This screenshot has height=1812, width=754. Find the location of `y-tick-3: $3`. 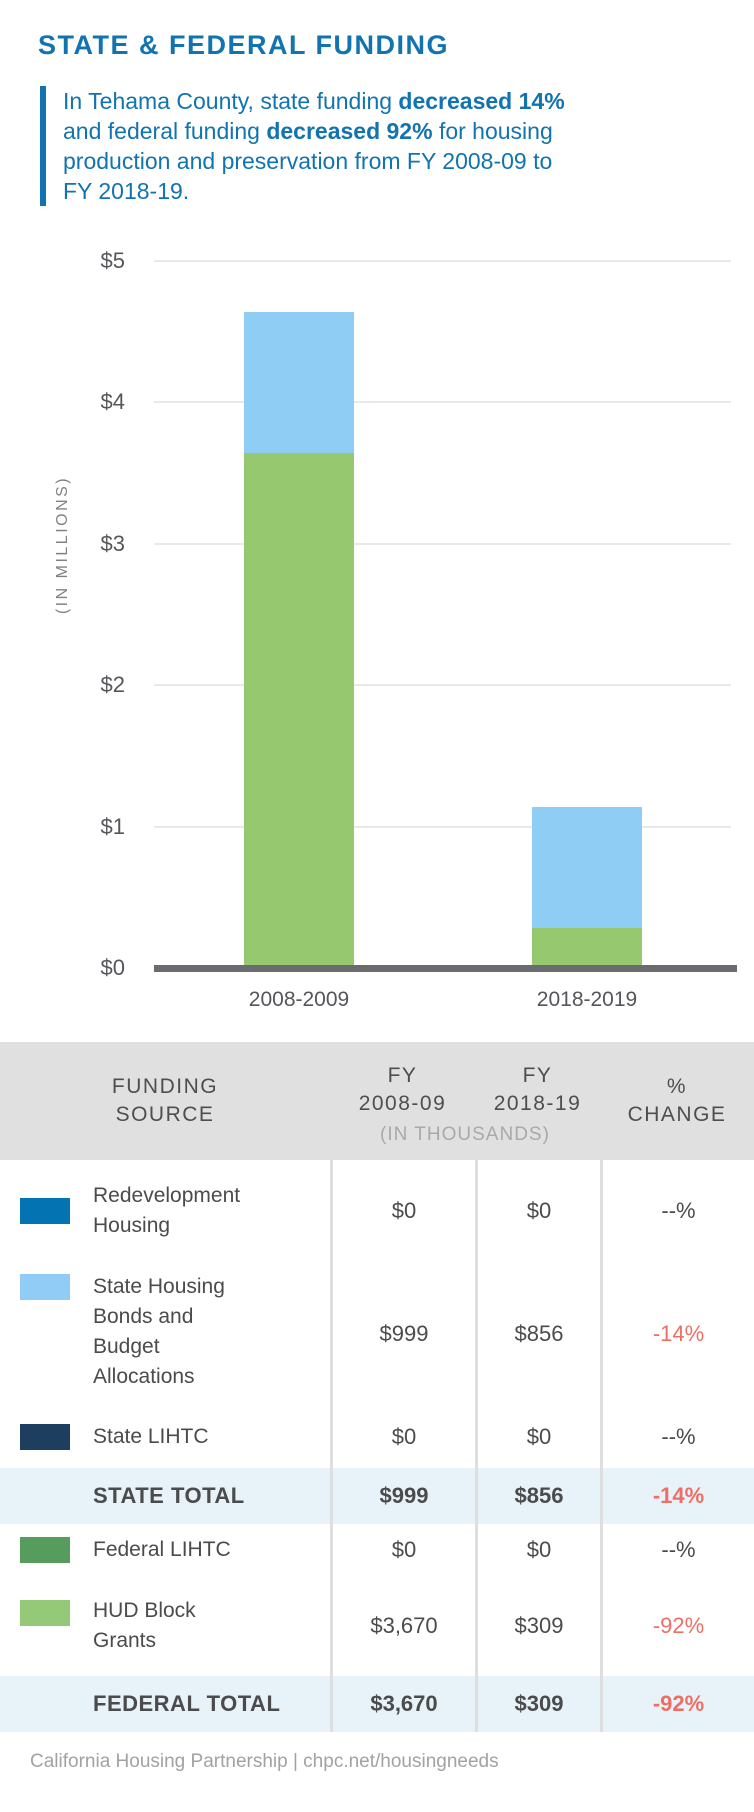

y-tick-3: $3 is located at coordinates (112, 543).